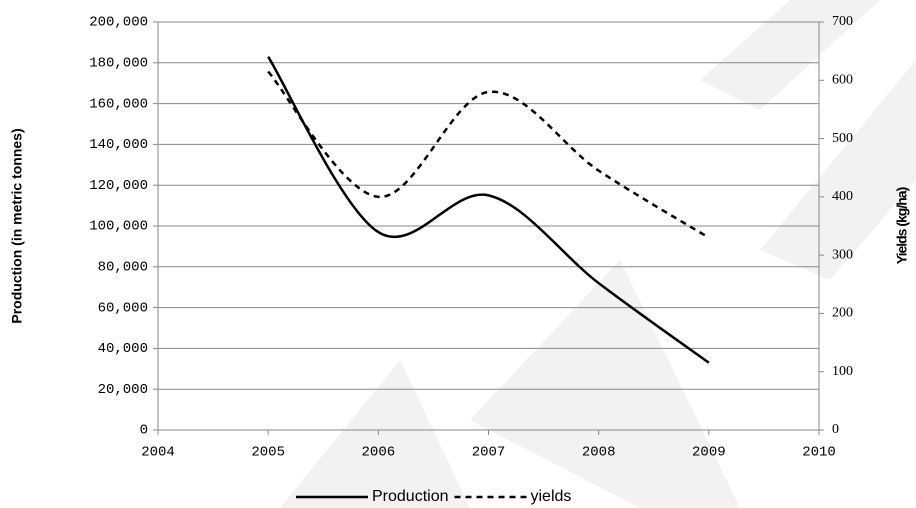  What do you see at coordinates (268, 453) in the screenshot?
I see `x-tick-label: 2005` at bounding box center [268, 453].